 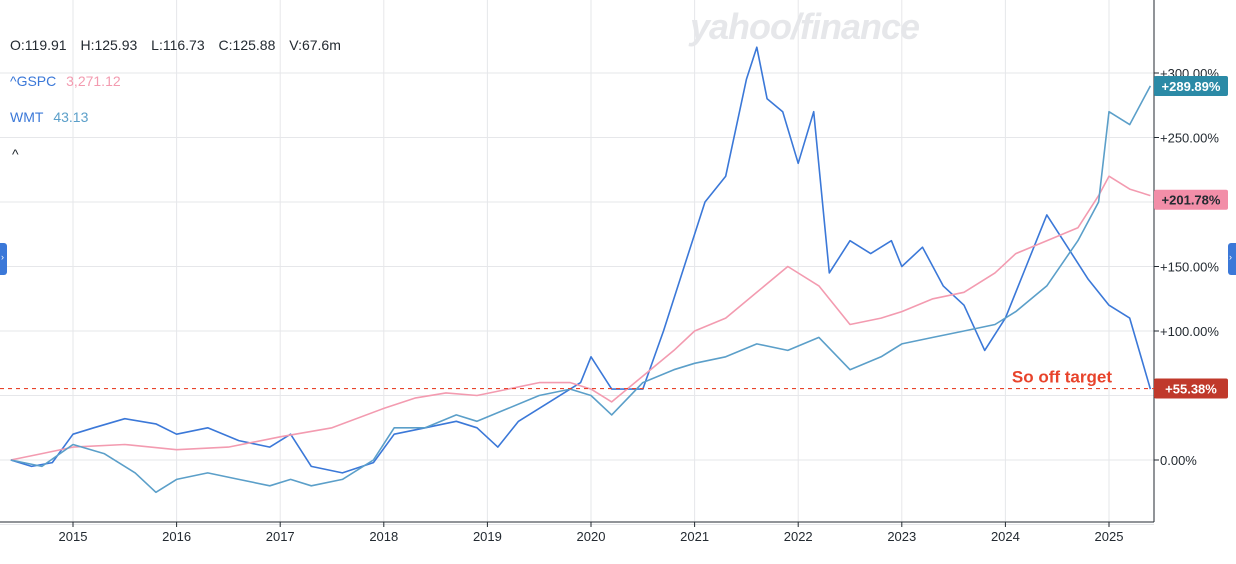 What do you see at coordinates (694, 536) in the screenshot?
I see `x-tick-label: 2021` at bounding box center [694, 536].